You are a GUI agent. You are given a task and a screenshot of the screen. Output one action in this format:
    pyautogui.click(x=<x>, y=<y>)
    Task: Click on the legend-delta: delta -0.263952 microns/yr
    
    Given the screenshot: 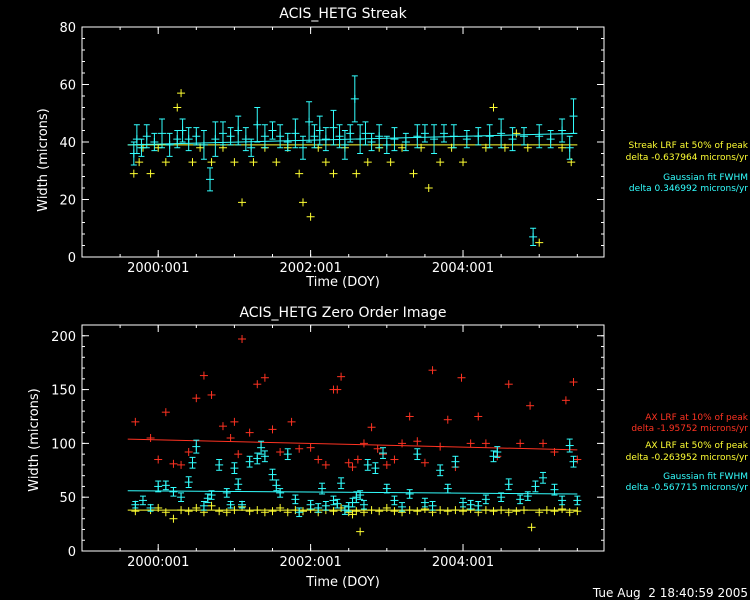 What is the action you would take?
    pyautogui.click(x=687, y=458)
    